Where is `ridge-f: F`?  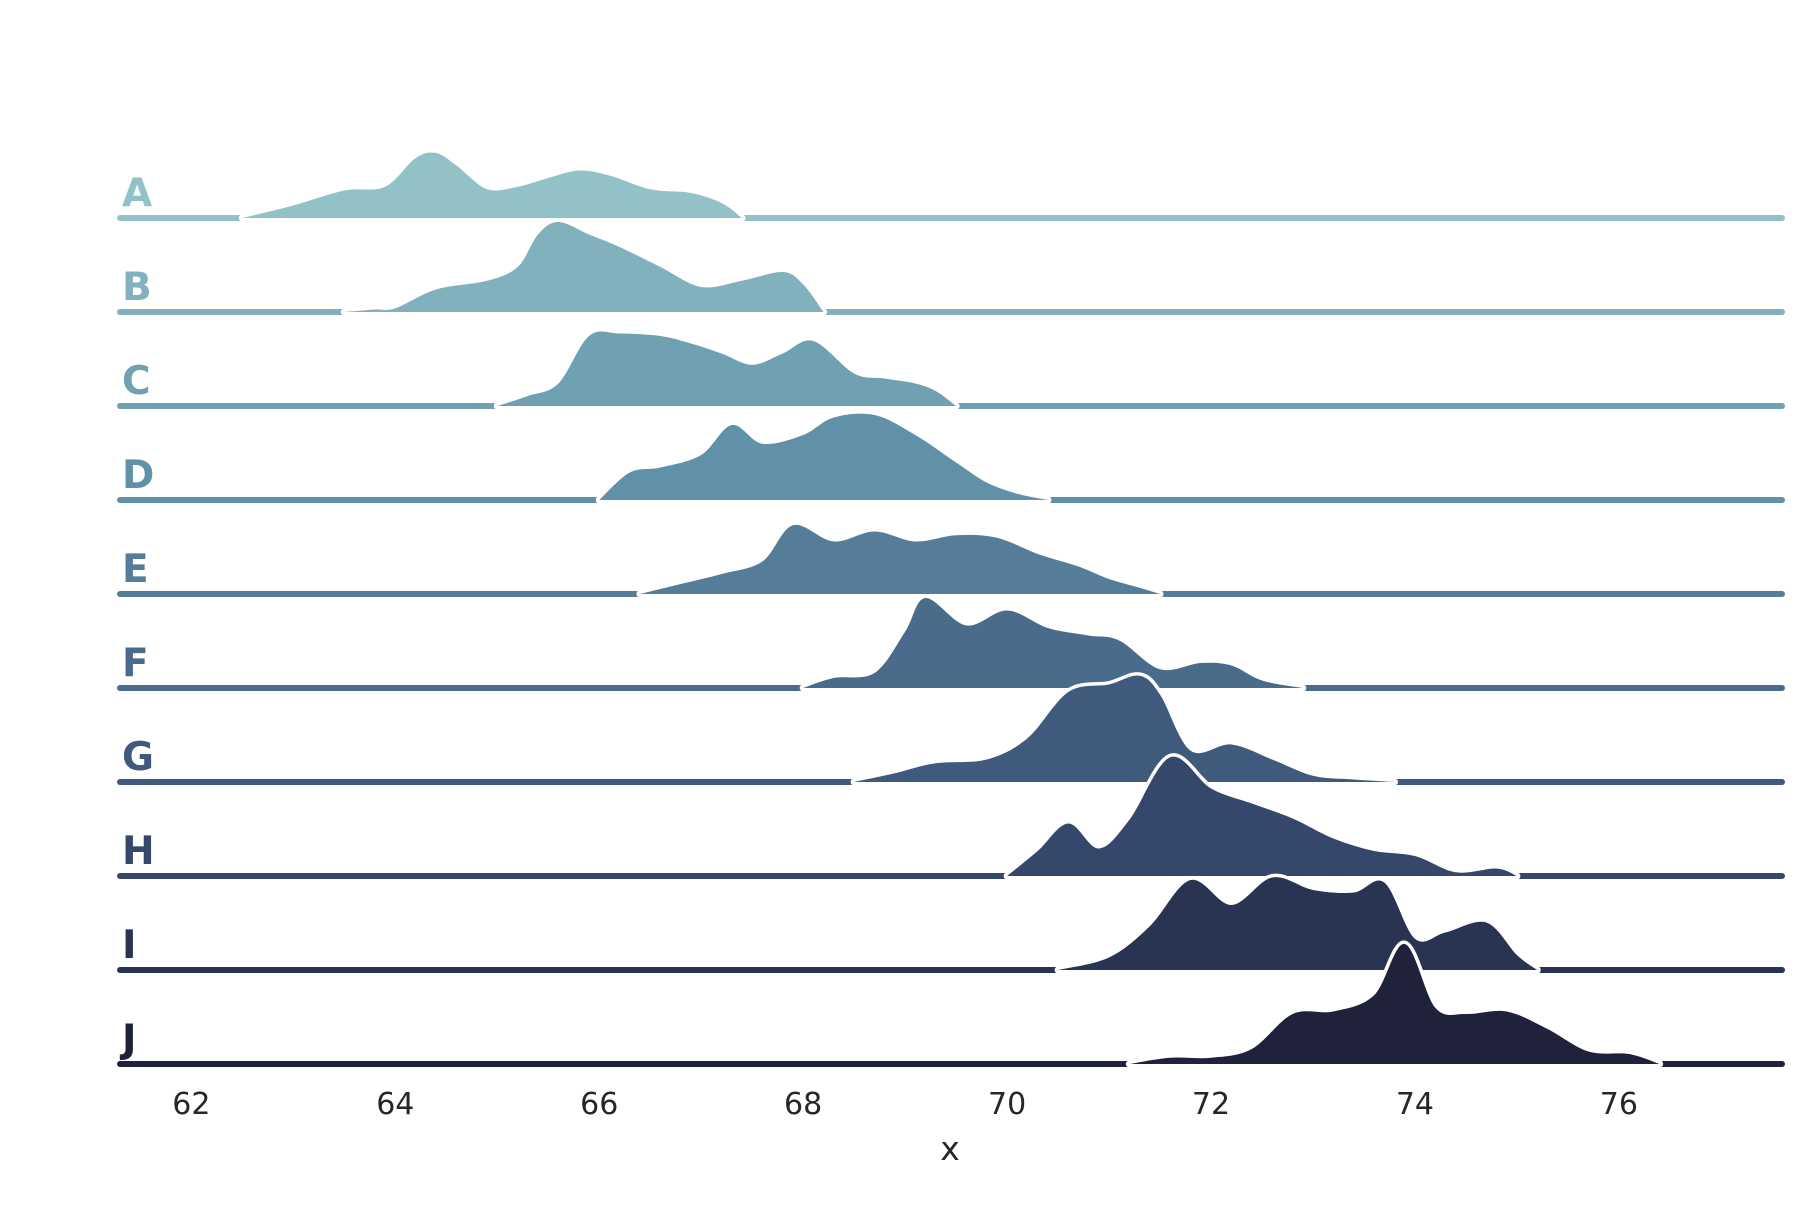
ridge-f: F is located at coordinates (951, 643).